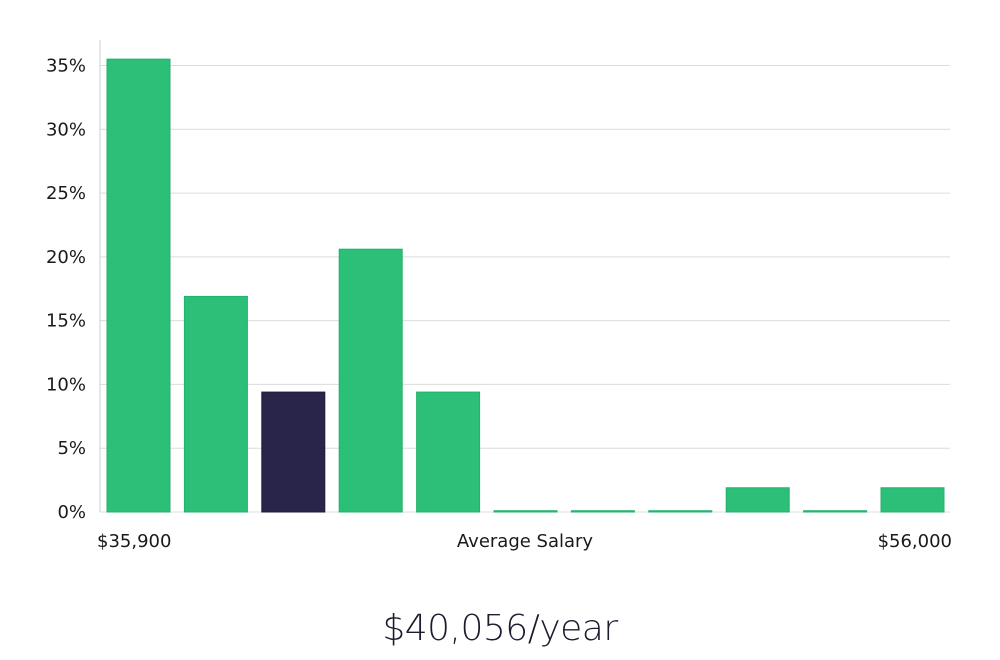 This screenshot has width=1000, height=660. I want to click on y-tick-label: 5%, so click(71, 448).